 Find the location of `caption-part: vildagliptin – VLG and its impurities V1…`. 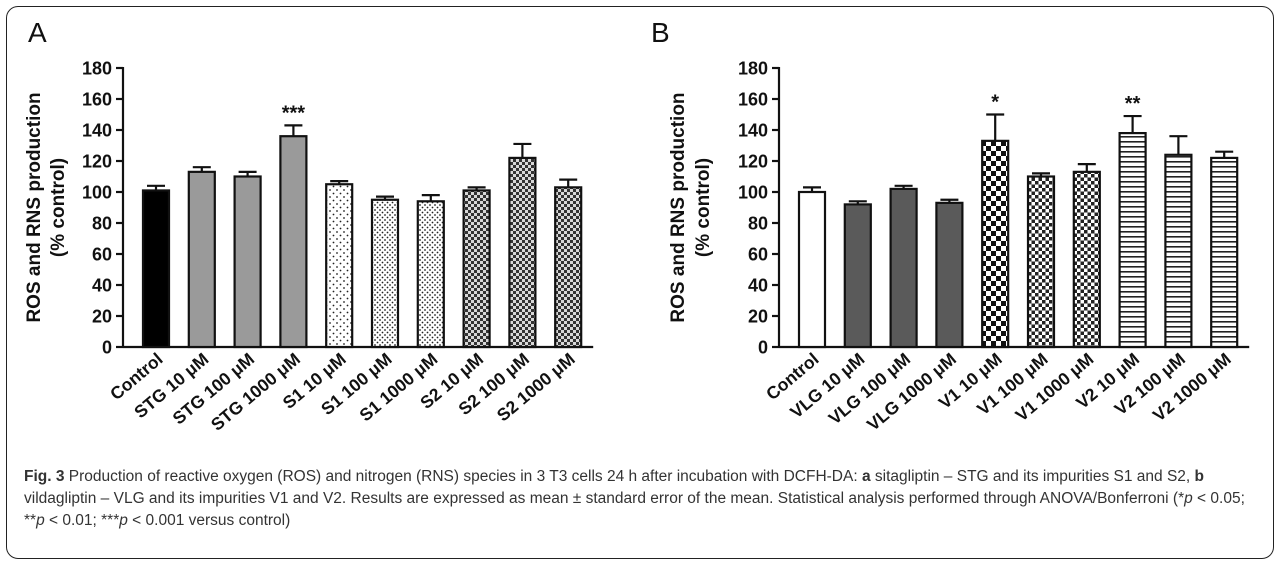

caption-part: vildagliptin – VLG and its impurities V1… is located at coordinates (604, 498).